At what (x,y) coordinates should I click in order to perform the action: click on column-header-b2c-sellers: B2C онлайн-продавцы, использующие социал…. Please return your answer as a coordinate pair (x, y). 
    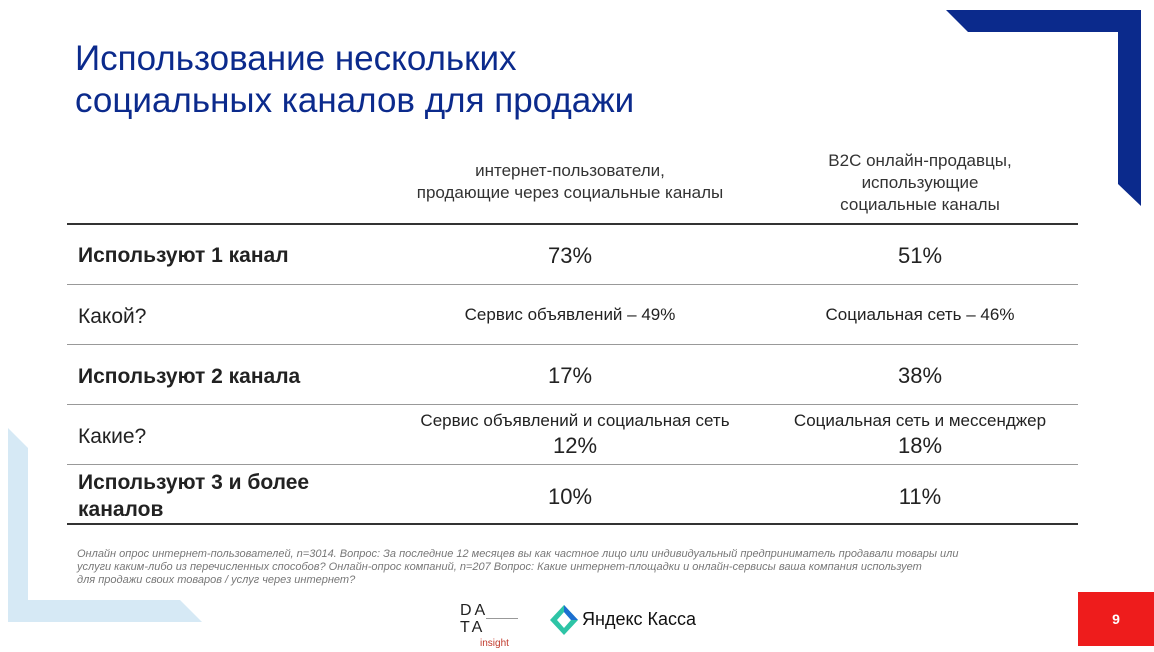
    Looking at the image, I should click on (920, 182).